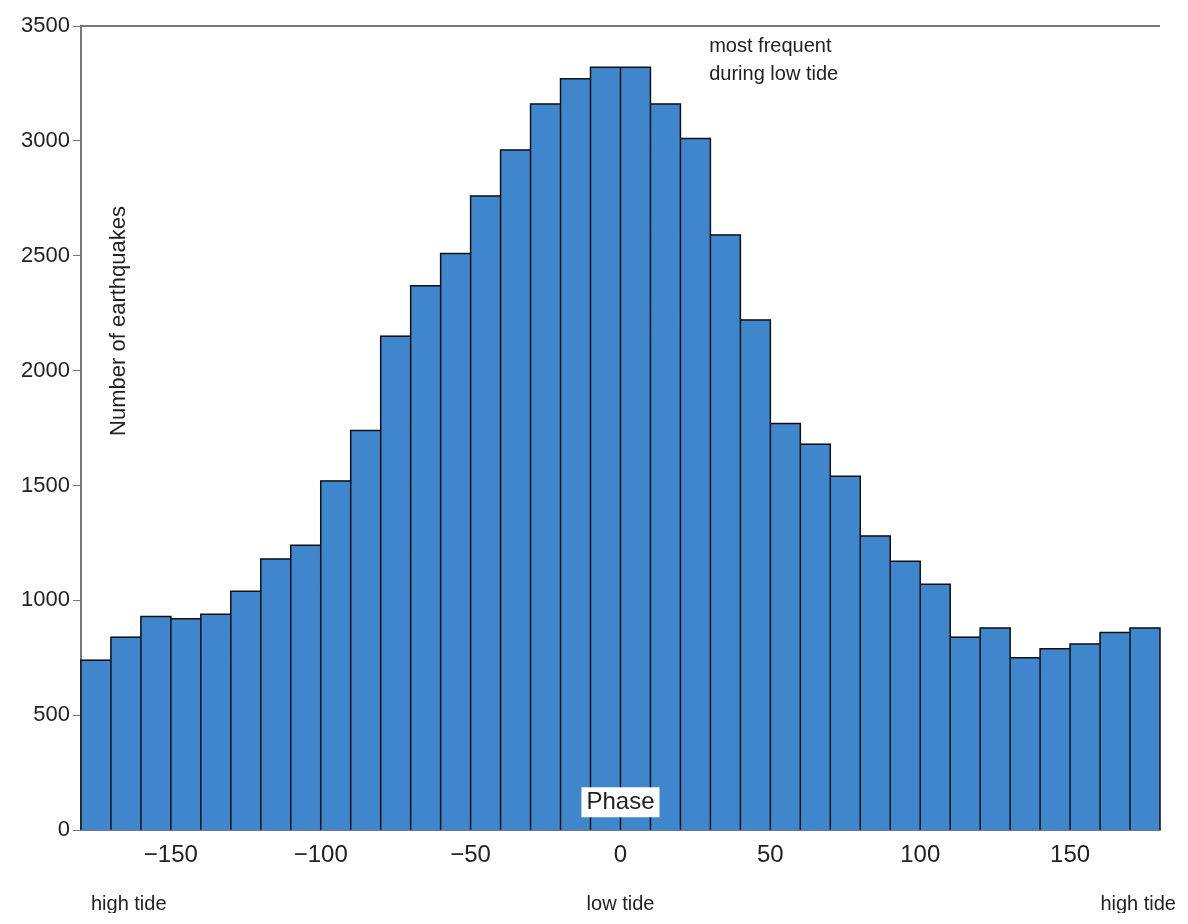  Describe the element at coordinates (117, 321) in the screenshot. I see `y-axis-title: Number of earthquakes` at that location.